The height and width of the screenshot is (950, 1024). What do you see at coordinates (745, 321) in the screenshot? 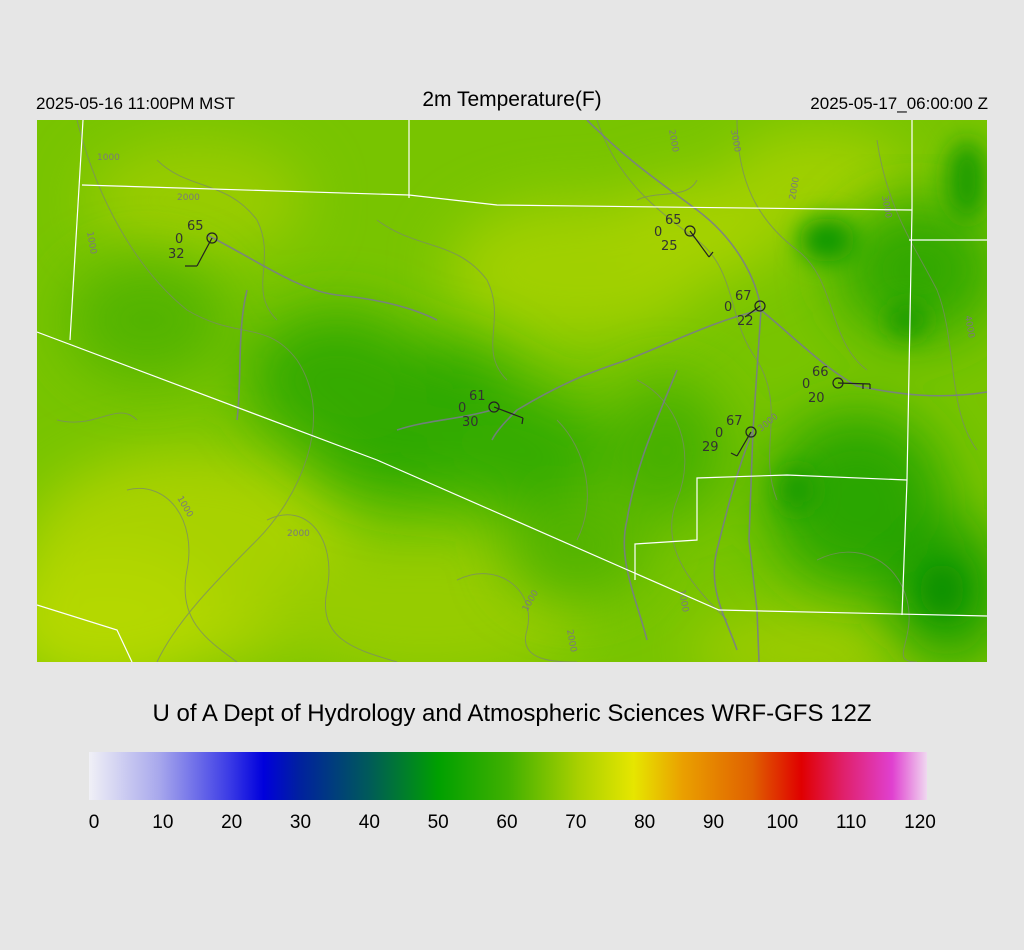
I see `station-dewpoint: 22` at bounding box center [745, 321].